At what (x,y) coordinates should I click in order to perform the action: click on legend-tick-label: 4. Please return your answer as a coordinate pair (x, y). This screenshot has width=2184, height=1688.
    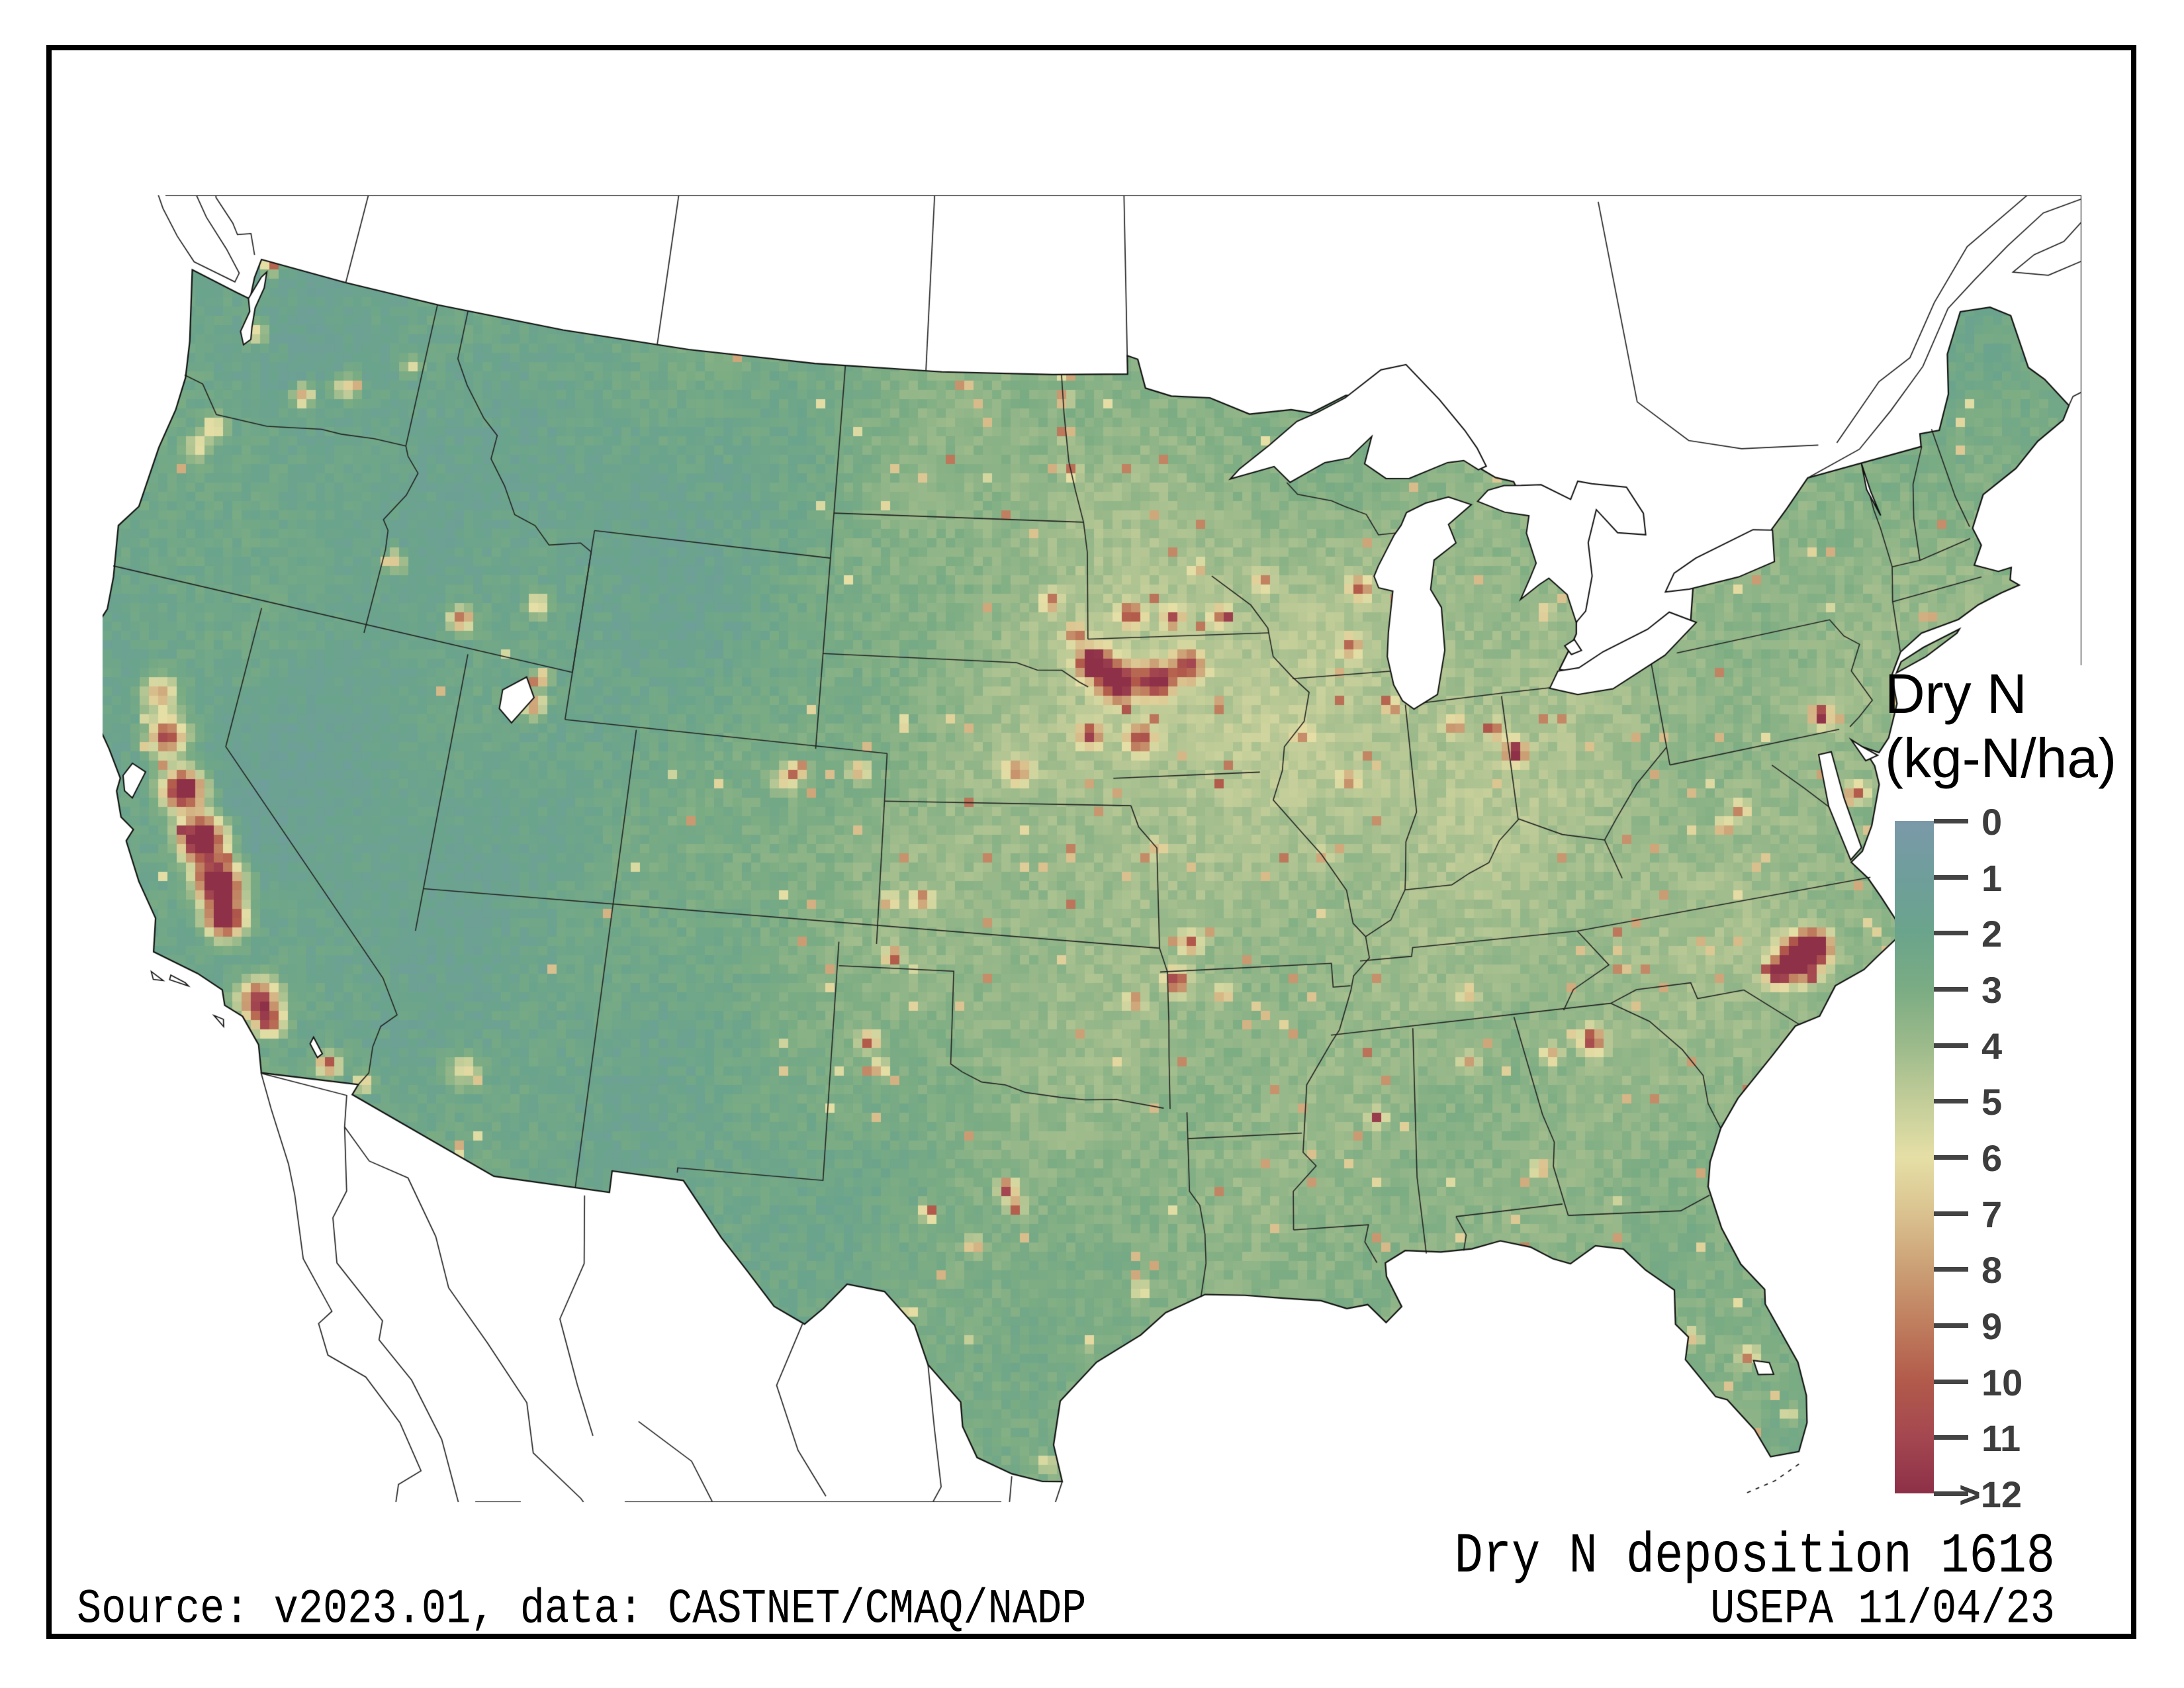
    Looking at the image, I should click on (1992, 1046).